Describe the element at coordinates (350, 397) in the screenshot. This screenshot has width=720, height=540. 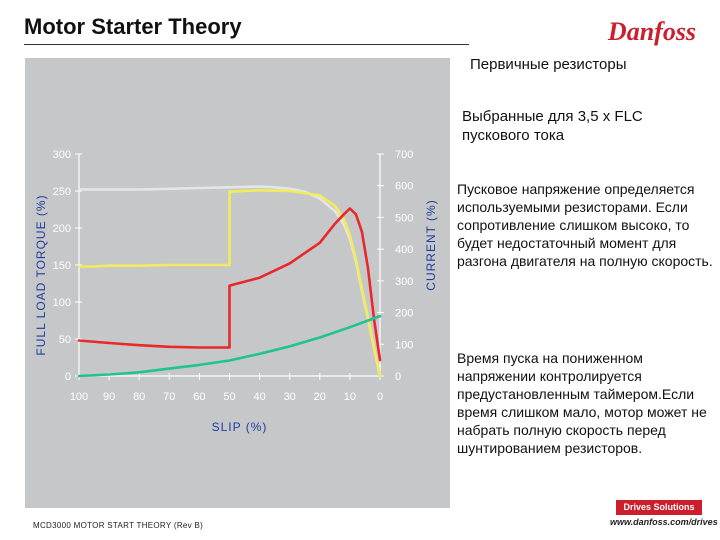
I see `x-tick-label: 10` at that location.